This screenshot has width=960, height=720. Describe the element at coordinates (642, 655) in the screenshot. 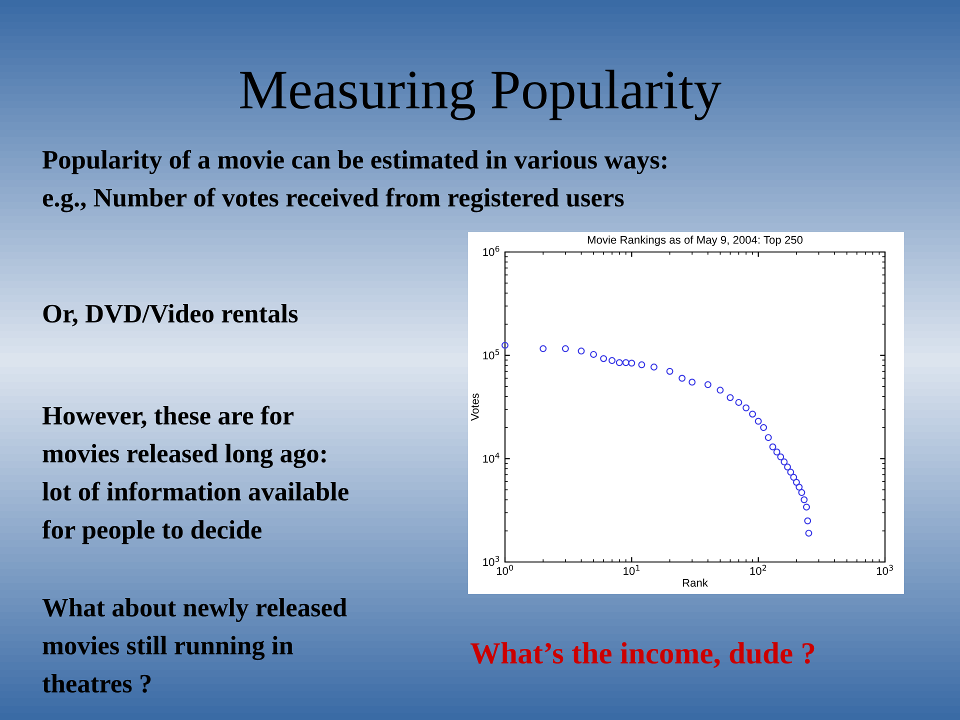

I see `text: What’s the income, dude ?` at that location.